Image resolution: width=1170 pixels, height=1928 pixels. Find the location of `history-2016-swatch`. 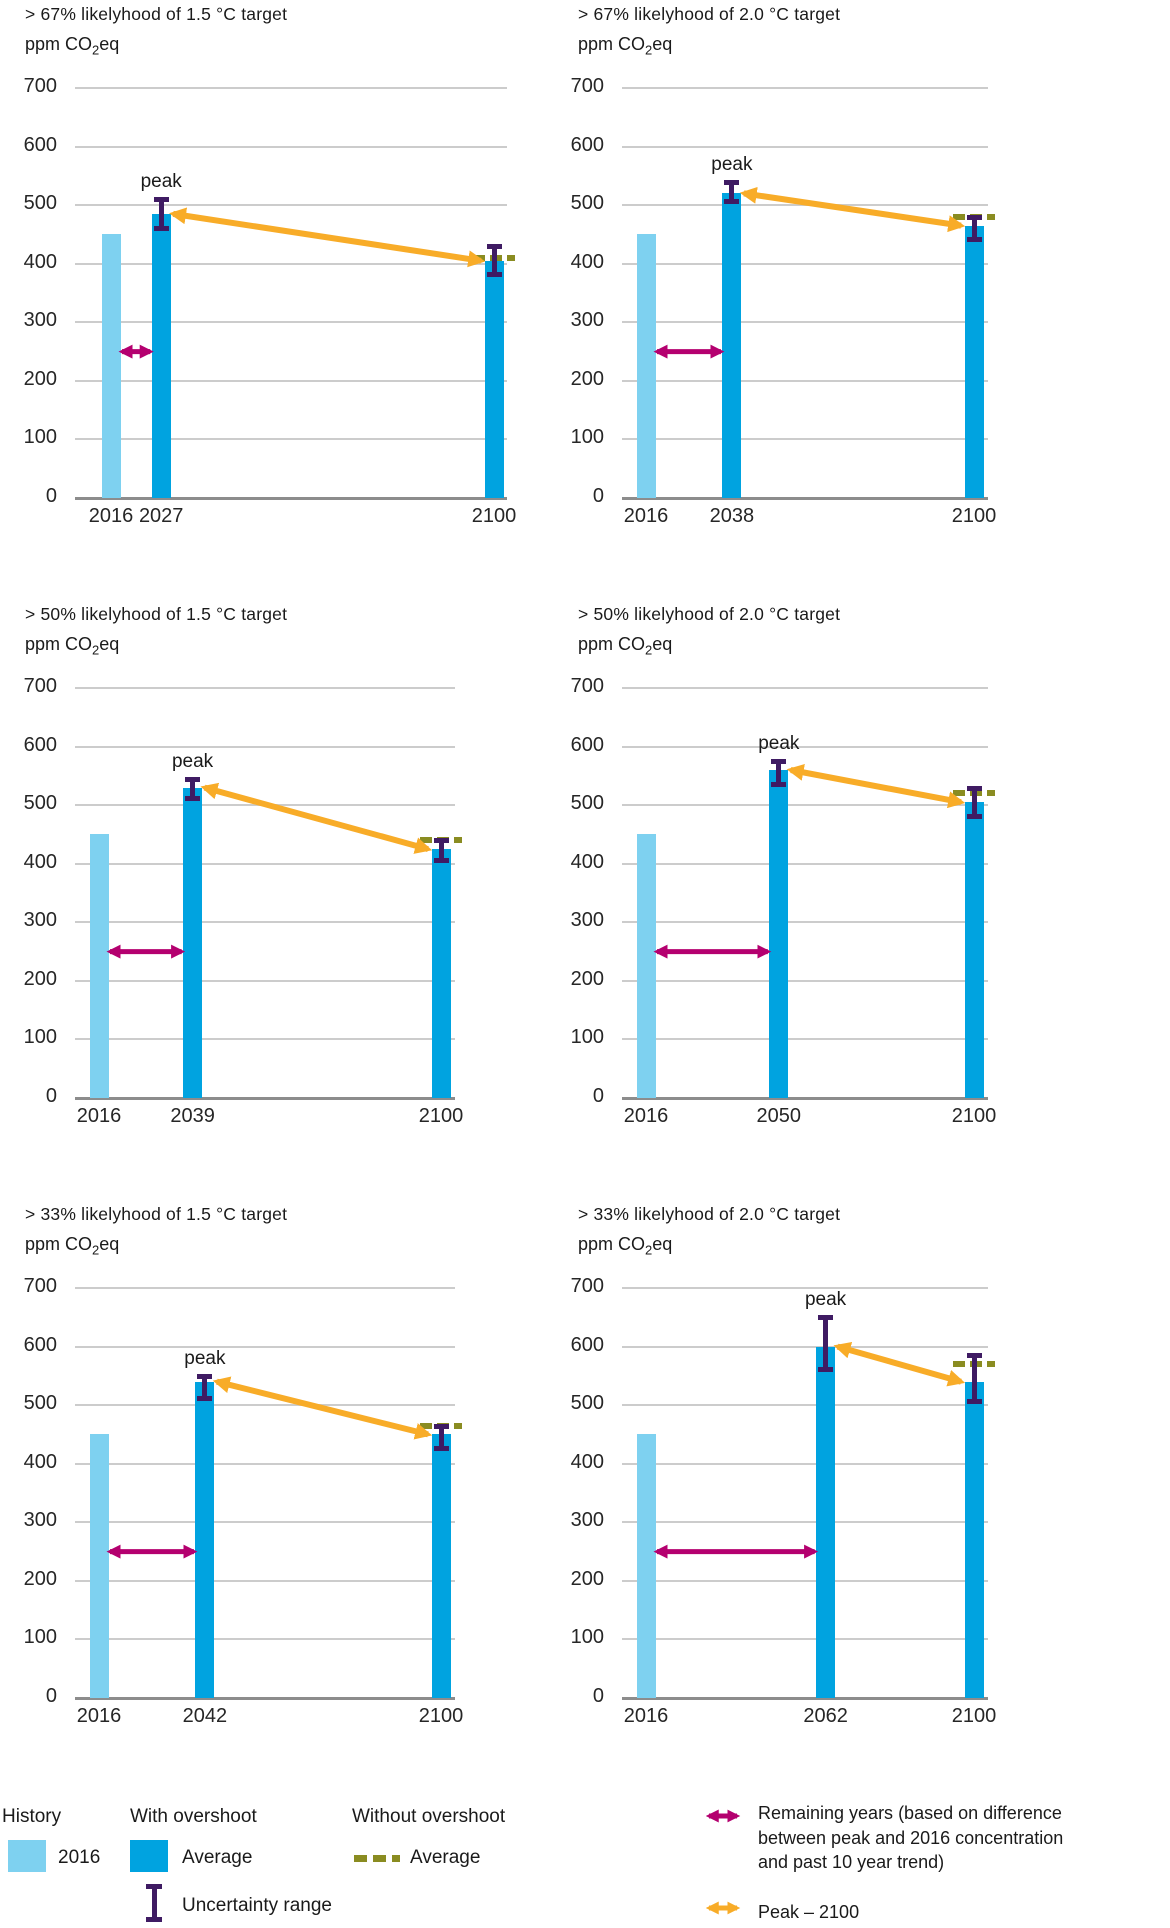

history-2016-swatch is located at coordinates (27, 1856).